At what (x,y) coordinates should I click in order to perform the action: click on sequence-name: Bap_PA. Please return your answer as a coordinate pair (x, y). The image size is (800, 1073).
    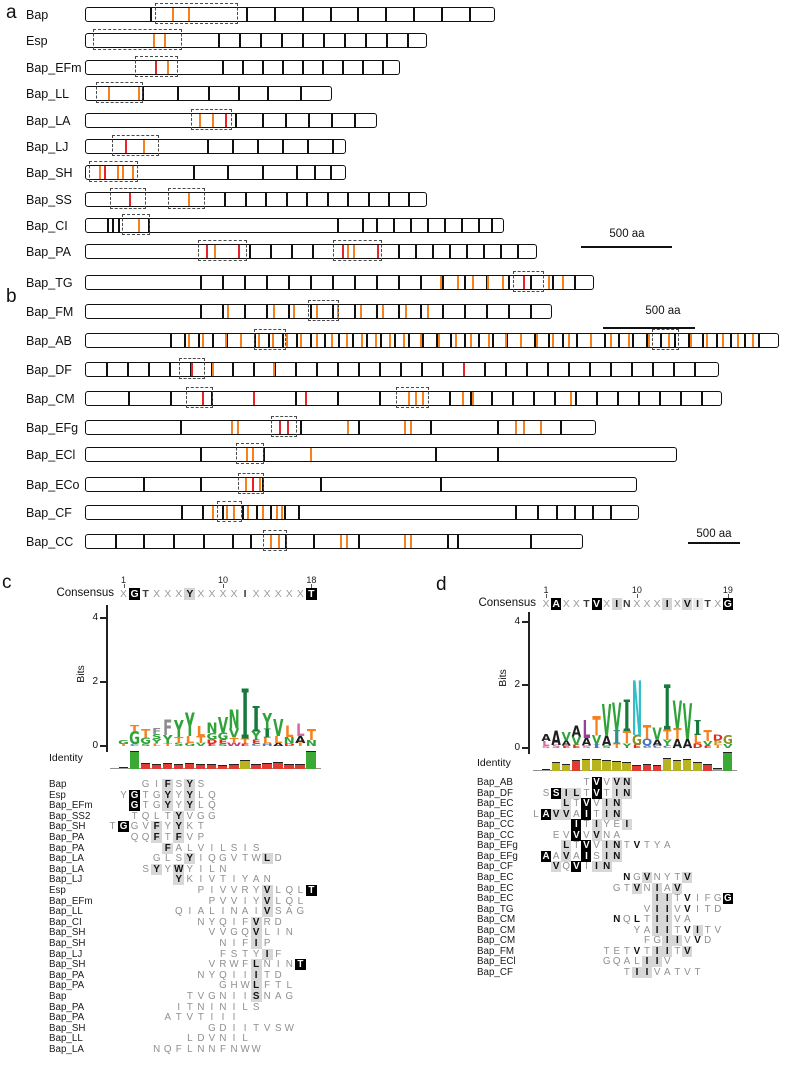
    Looking at the image, I should click on (67, 837).